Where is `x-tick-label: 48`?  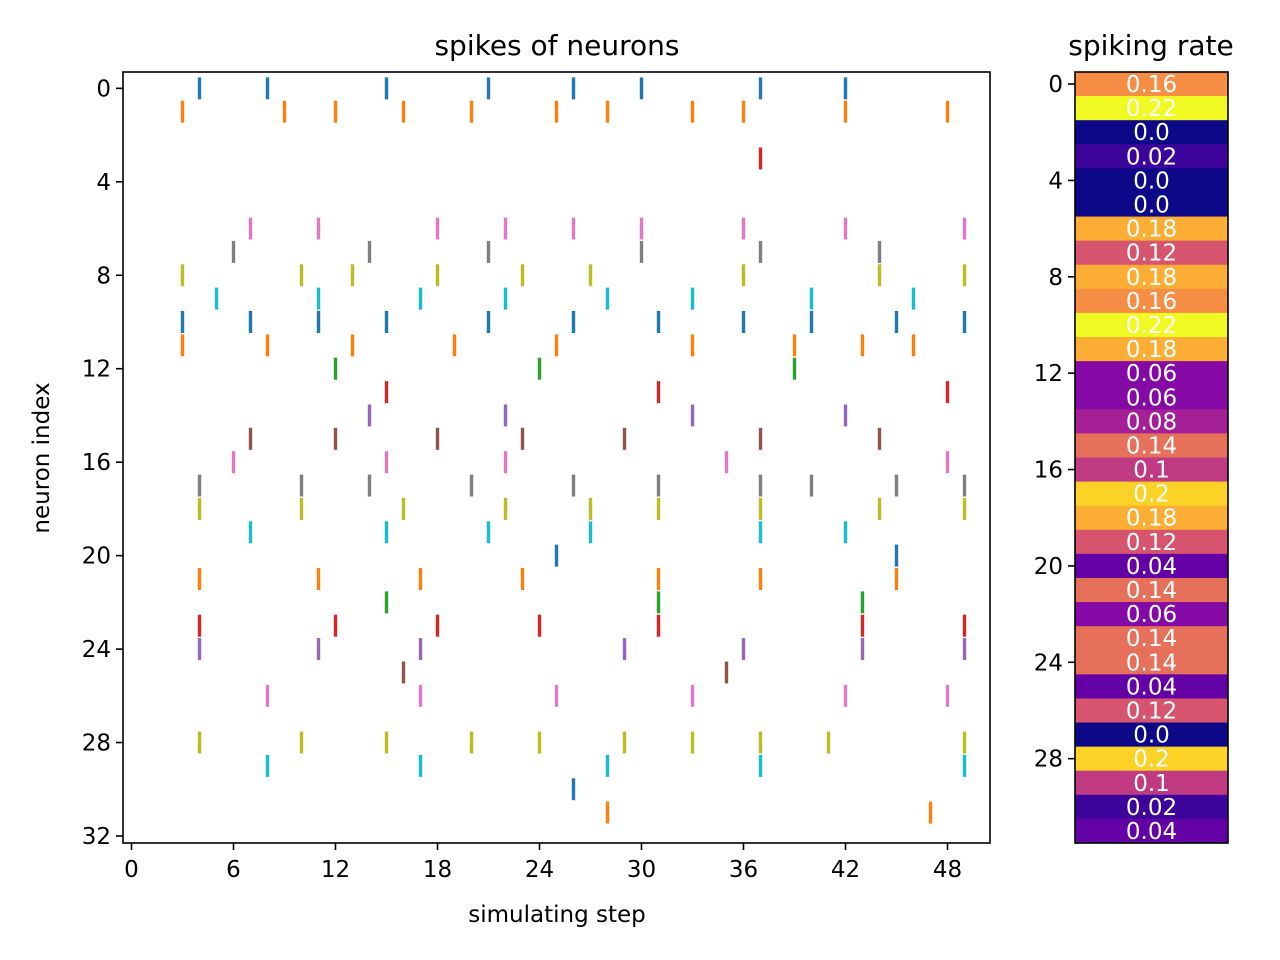 x-tick-label: 48 is located at coordinates (947, 870).